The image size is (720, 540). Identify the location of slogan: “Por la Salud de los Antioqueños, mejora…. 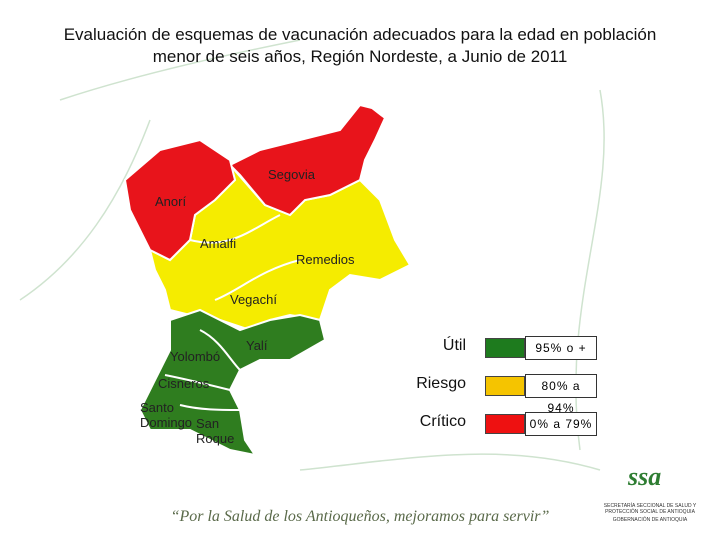
(360, 516).